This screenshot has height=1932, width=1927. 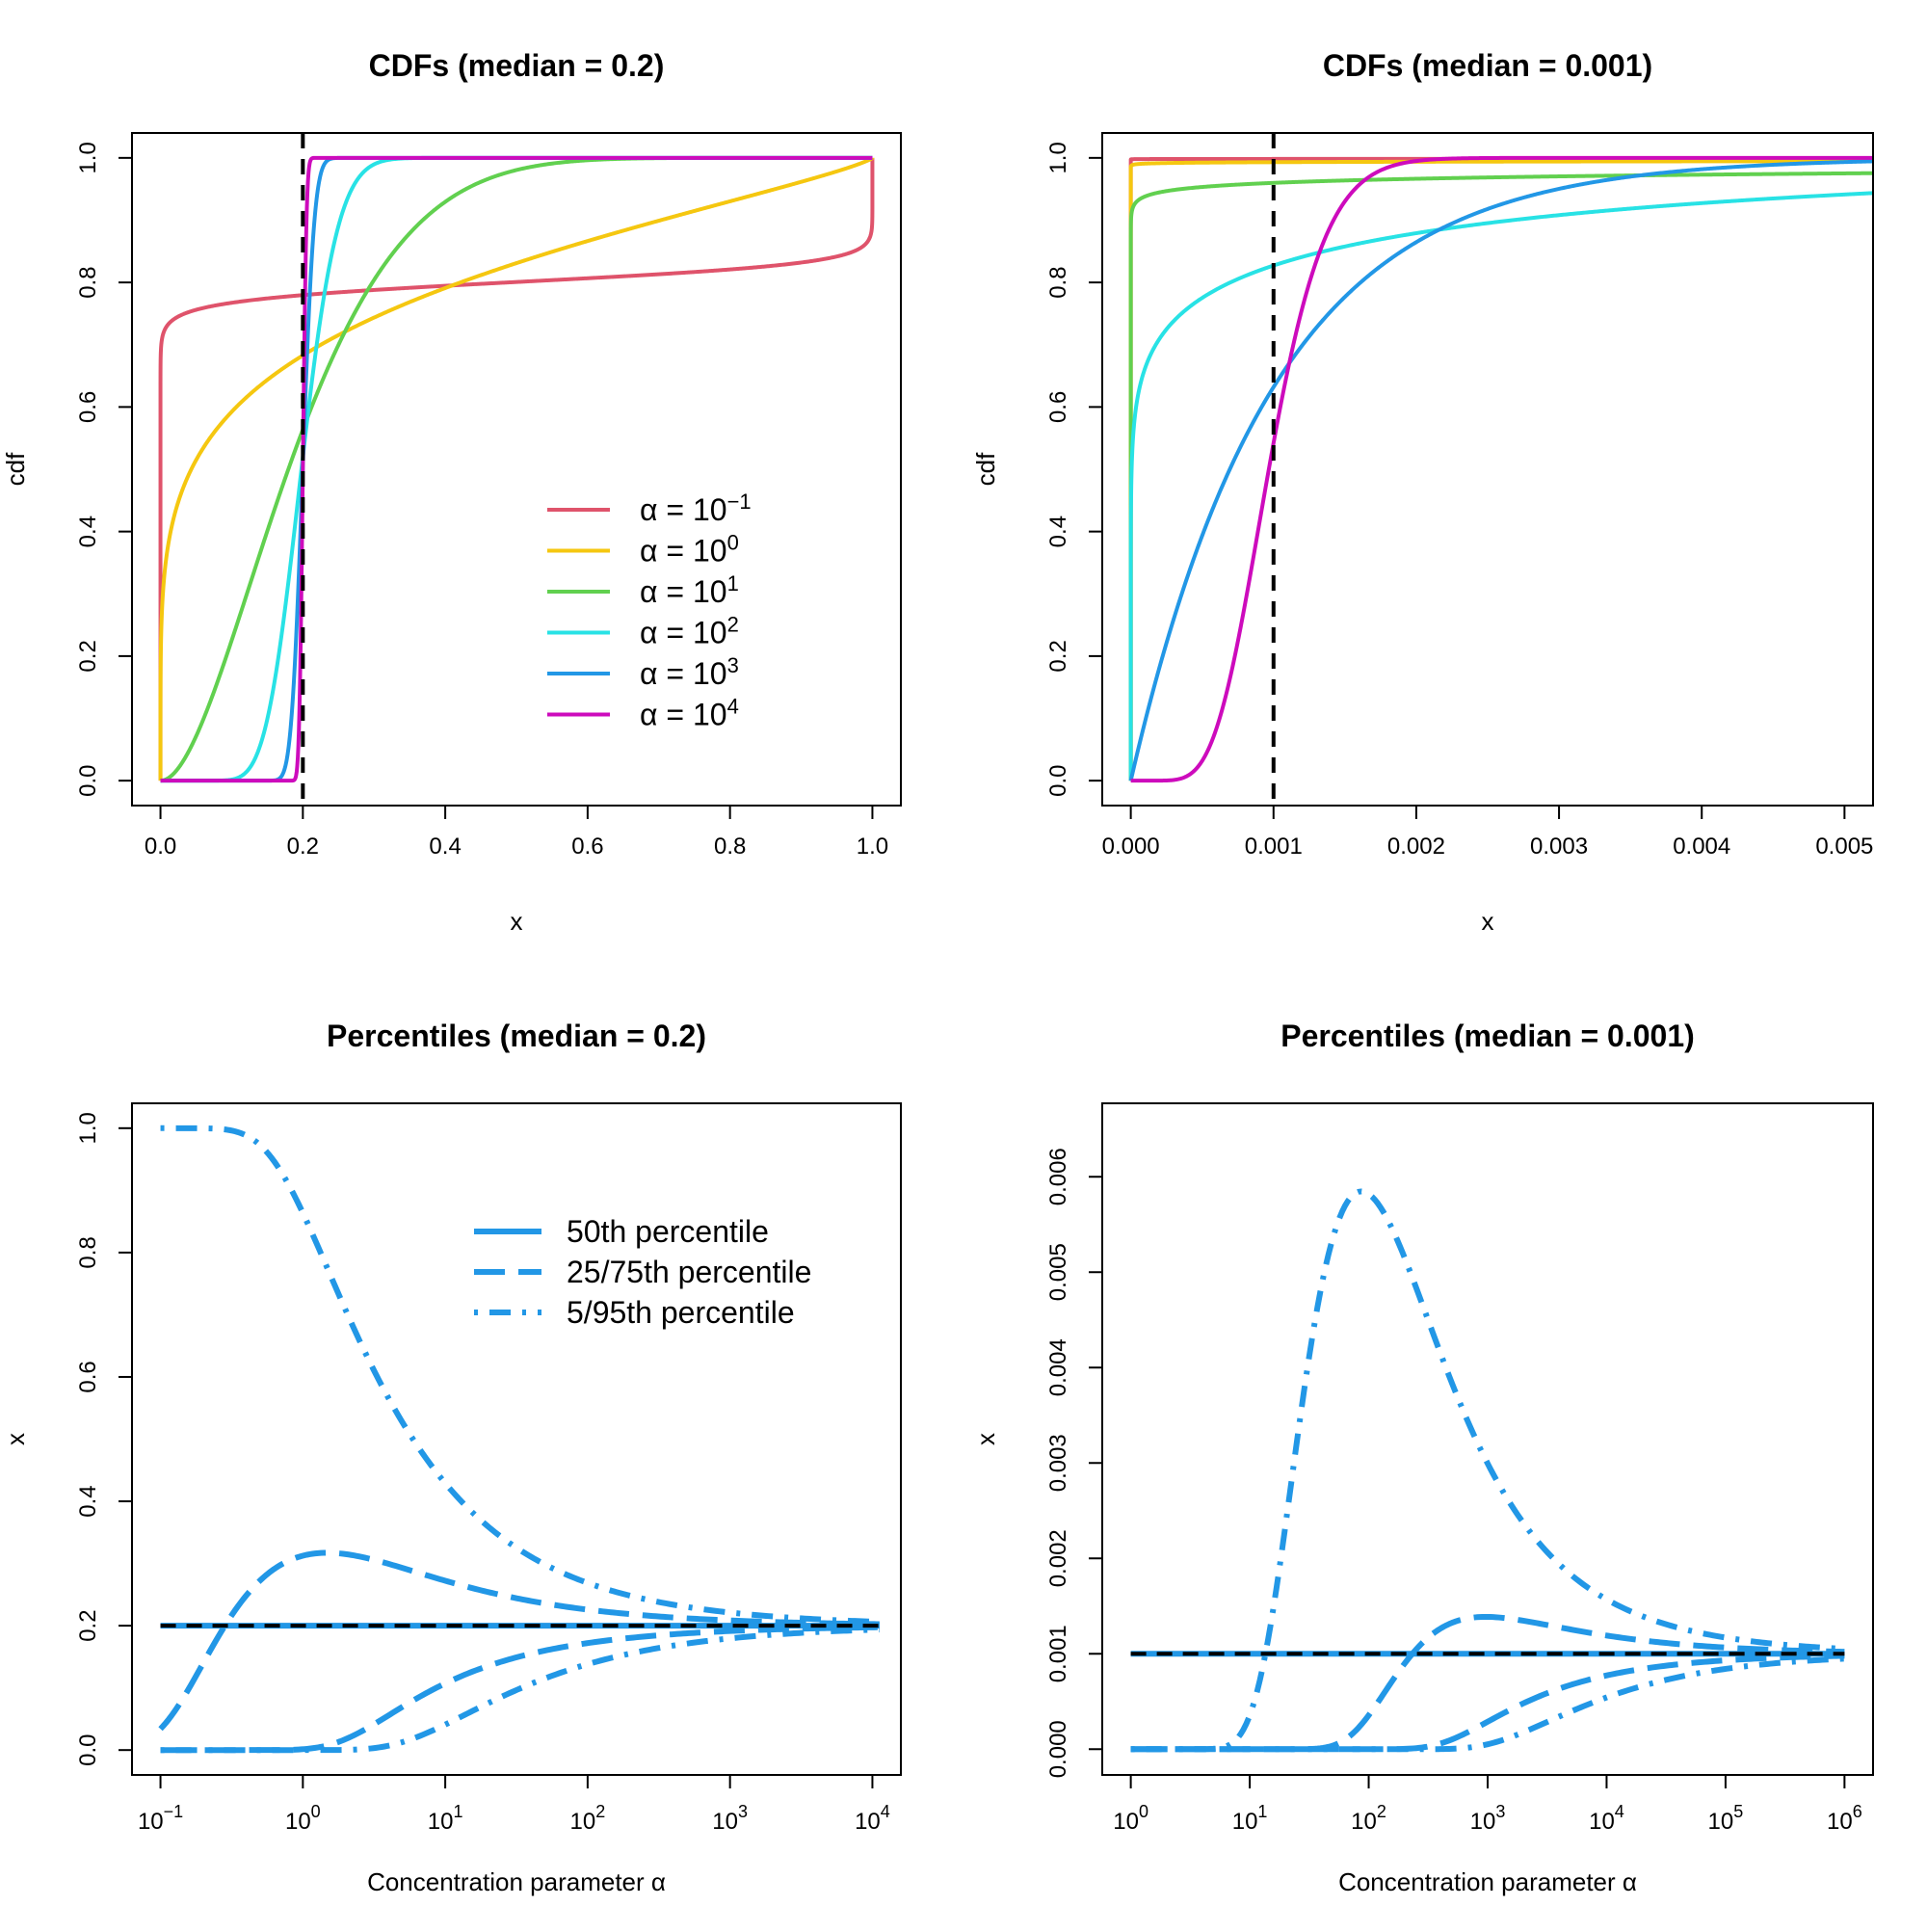 I want to click on x-tick-label-sup: 6, so click(x=1857, y=1811).